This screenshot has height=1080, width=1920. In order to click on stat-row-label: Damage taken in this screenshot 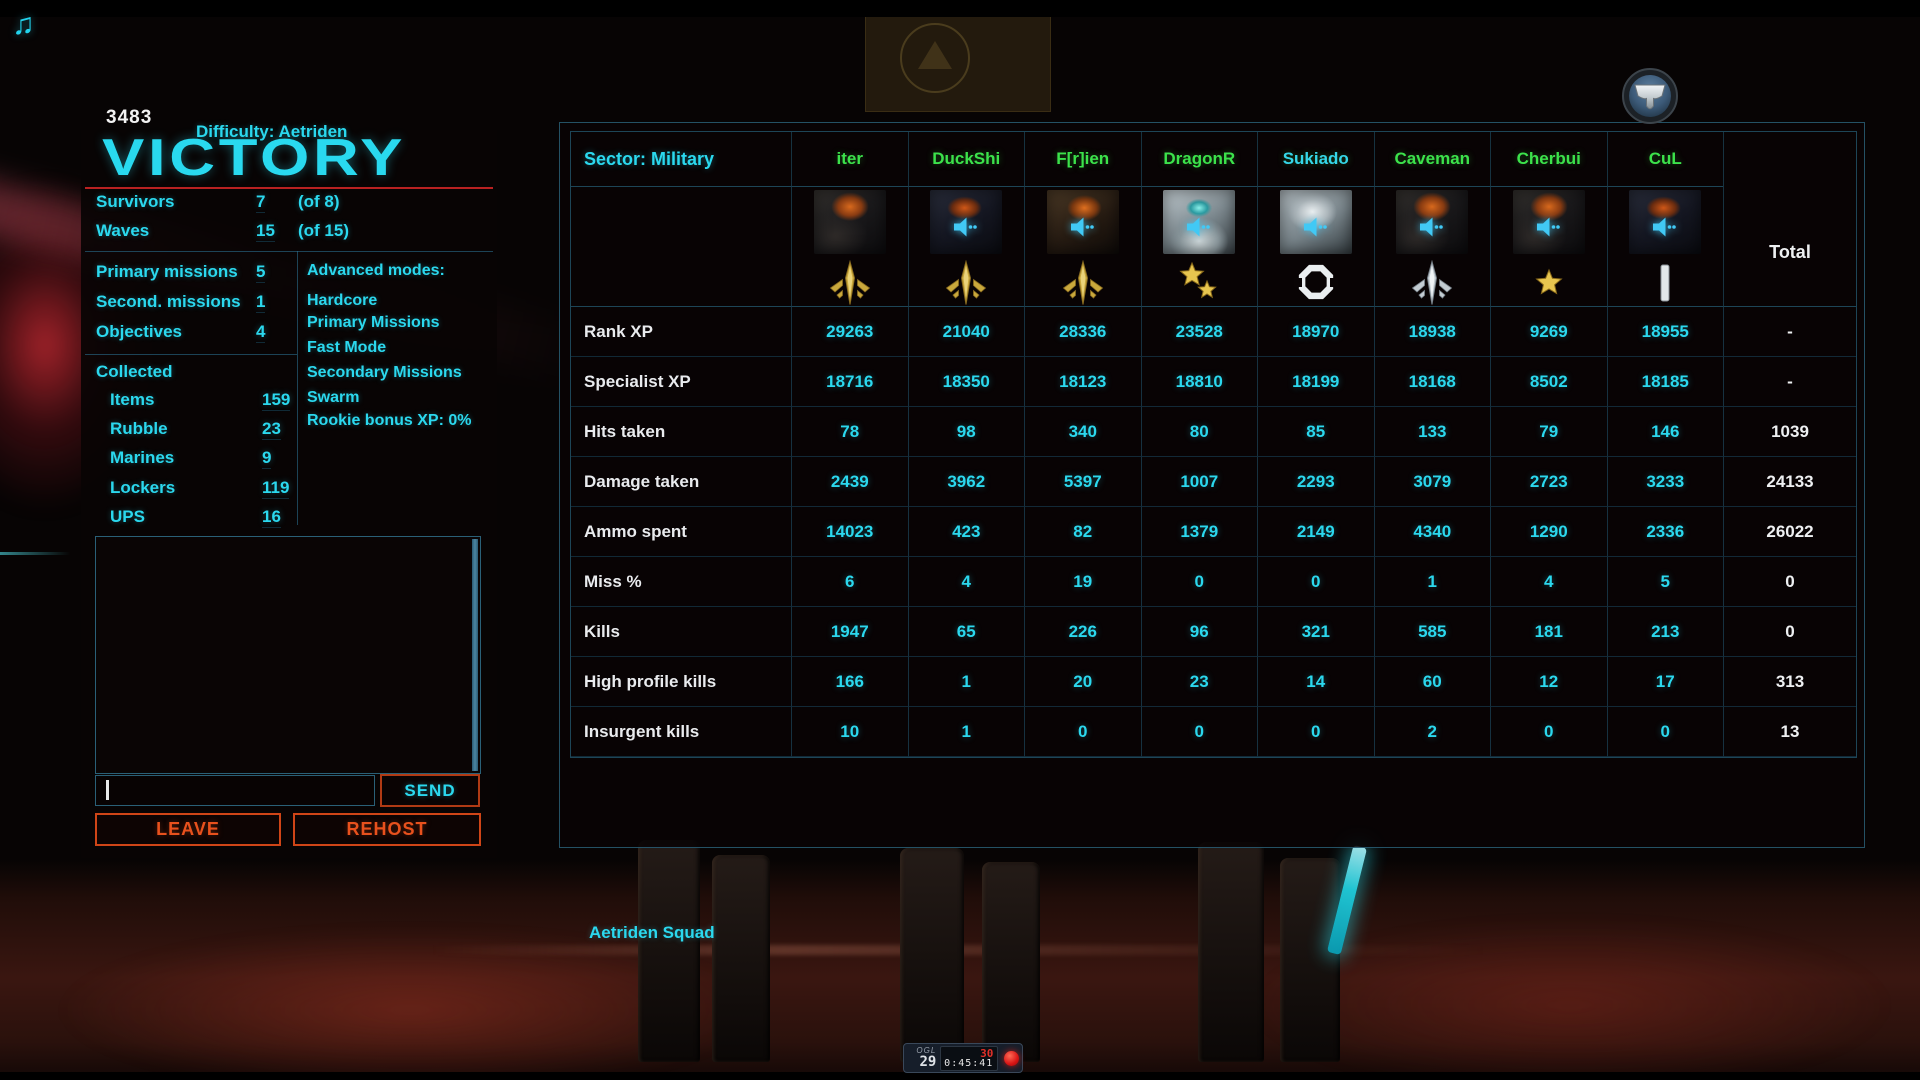, I will do `click(681, 482)`.